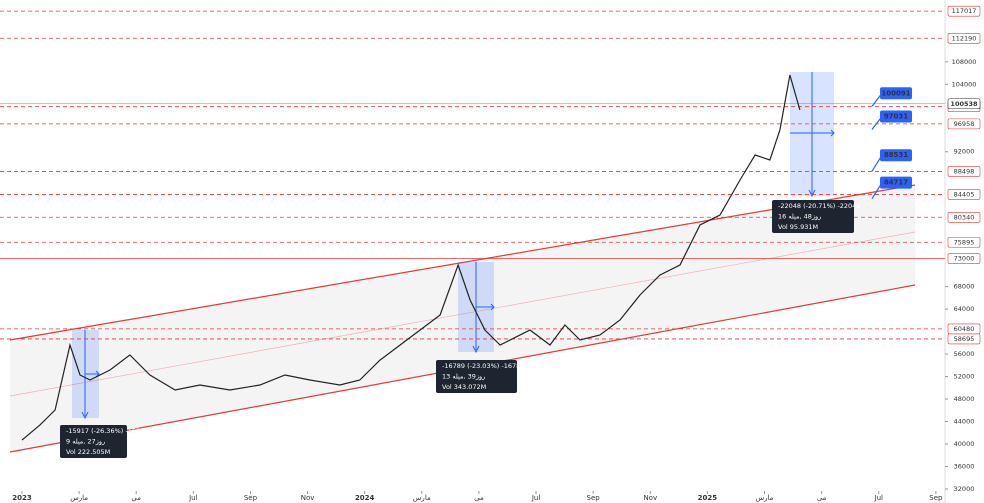 Image resolution: width=984 pixels, height=503 pixels. Describe the element at coordinates (964, 329) in the screenshot. I see `level-label: 60480` at that location.